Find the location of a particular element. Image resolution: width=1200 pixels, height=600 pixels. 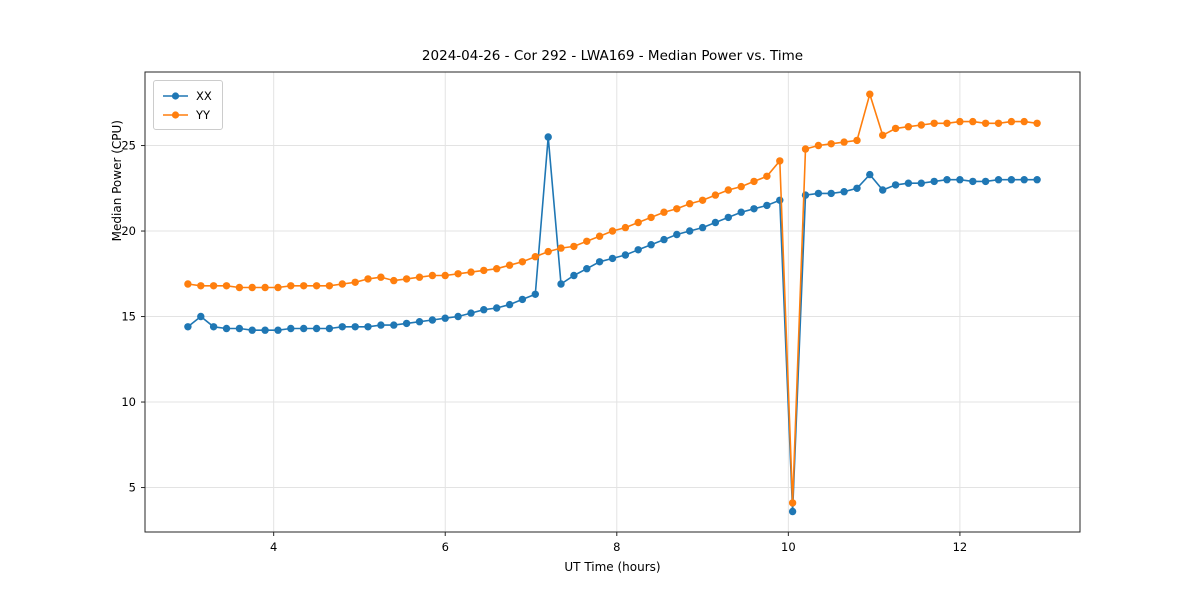

svg-text: 6 is located at coordinates (445, 547).